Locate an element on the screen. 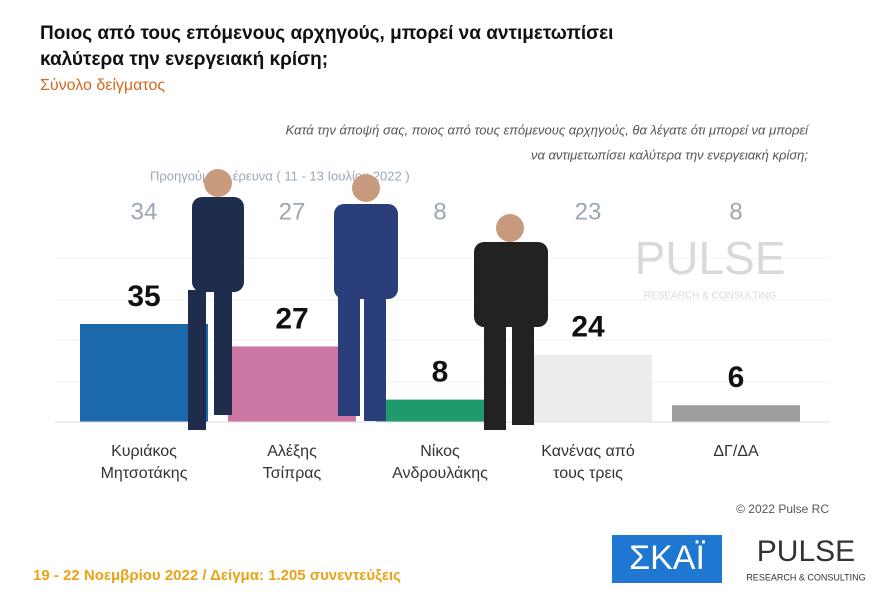 The width and height of the screenshot is (880, 601). value-label: 35 is located at coordinates (143, 296).